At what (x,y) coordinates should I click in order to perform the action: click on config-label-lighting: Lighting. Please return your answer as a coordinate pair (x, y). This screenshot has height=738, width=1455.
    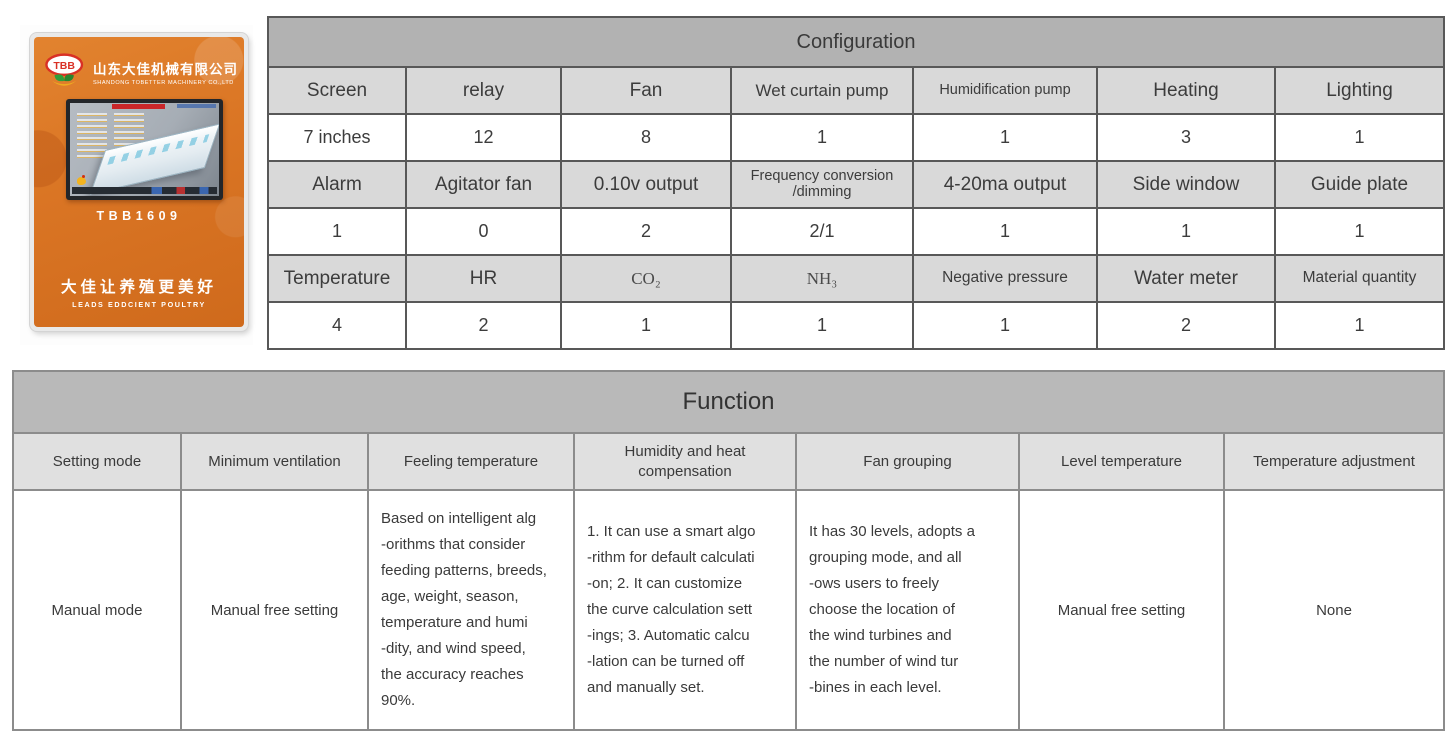
    Looking at the image, I should click on (1359, 90).